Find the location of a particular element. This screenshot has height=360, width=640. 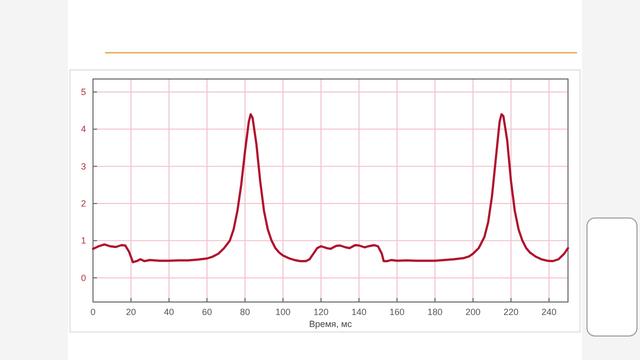

y-tick-label: 3 is located at coordinates (83, 166).